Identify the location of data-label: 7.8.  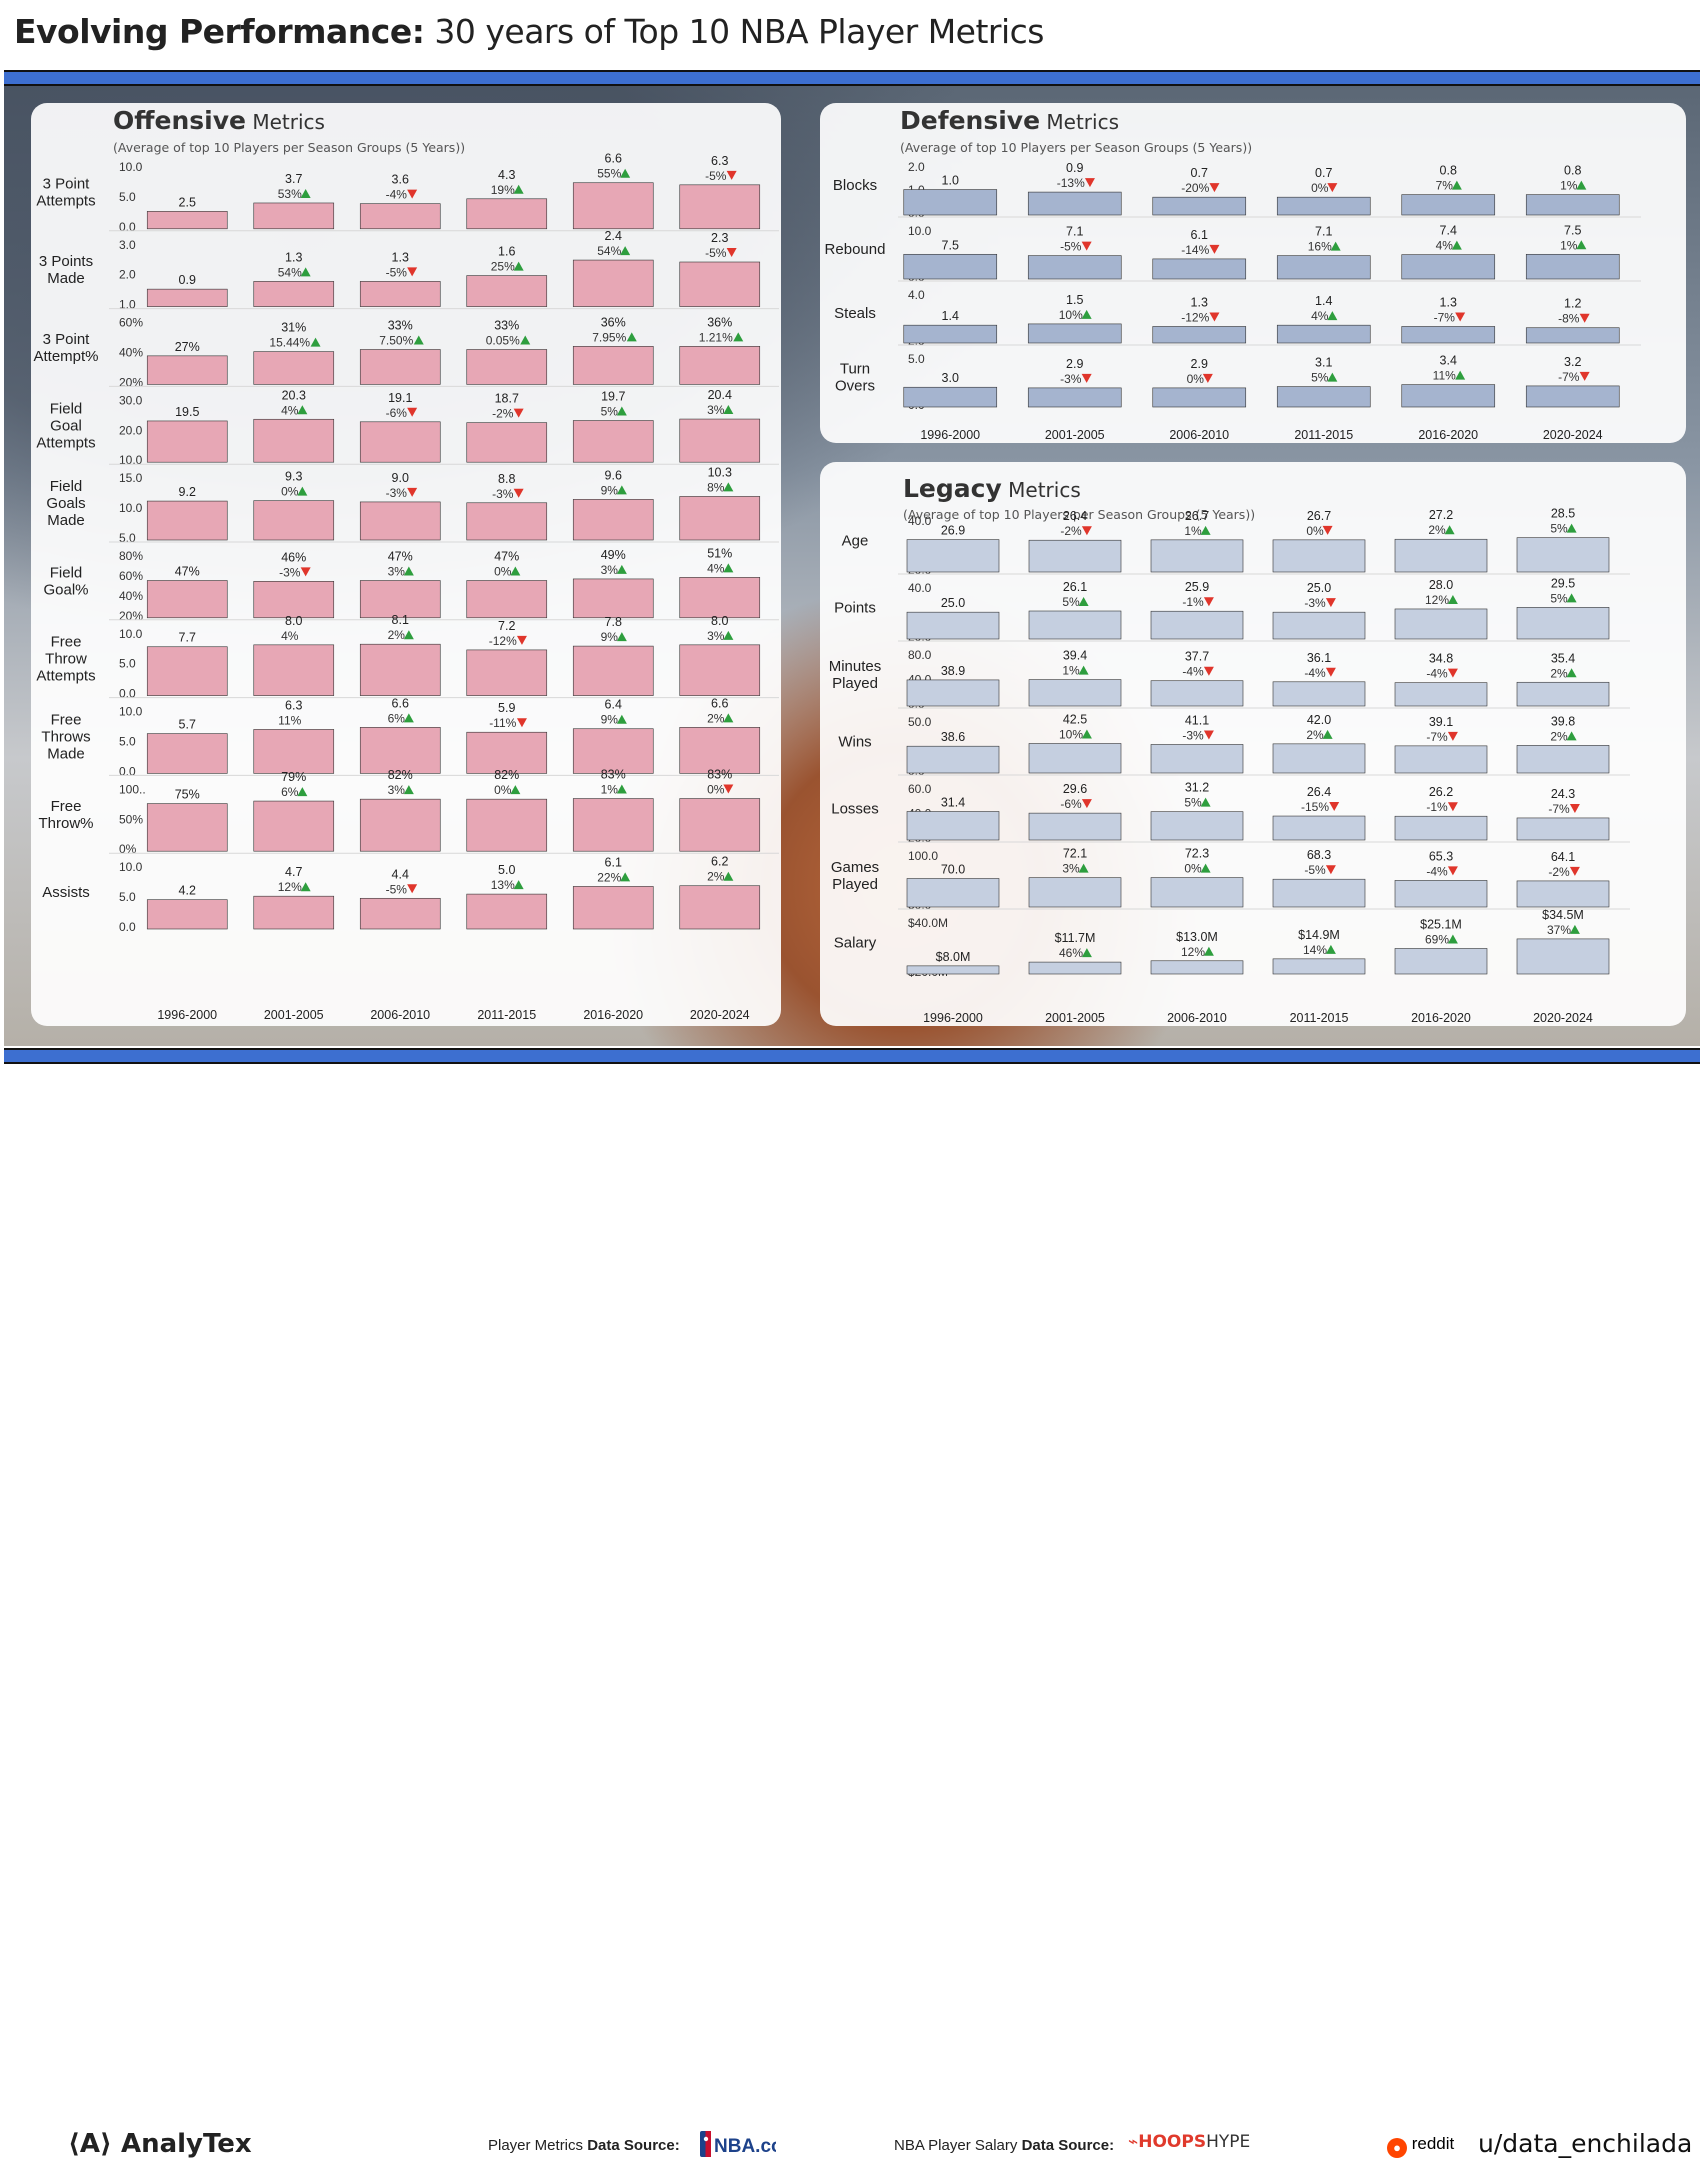
(613, 622).